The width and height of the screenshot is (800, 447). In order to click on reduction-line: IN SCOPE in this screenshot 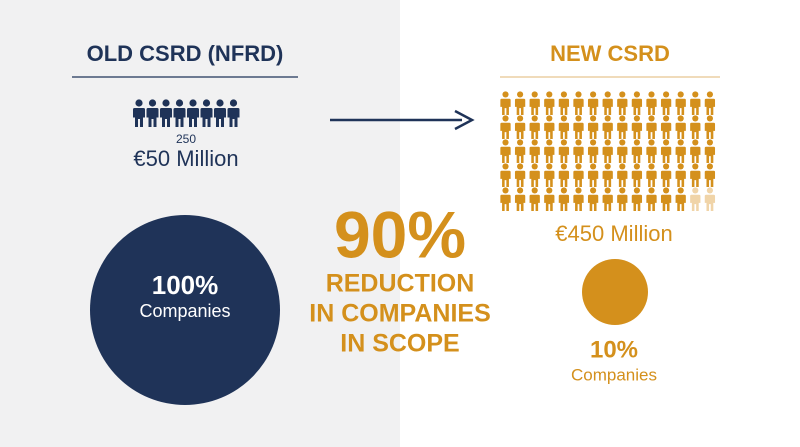, I will do `click(399, 344)`.